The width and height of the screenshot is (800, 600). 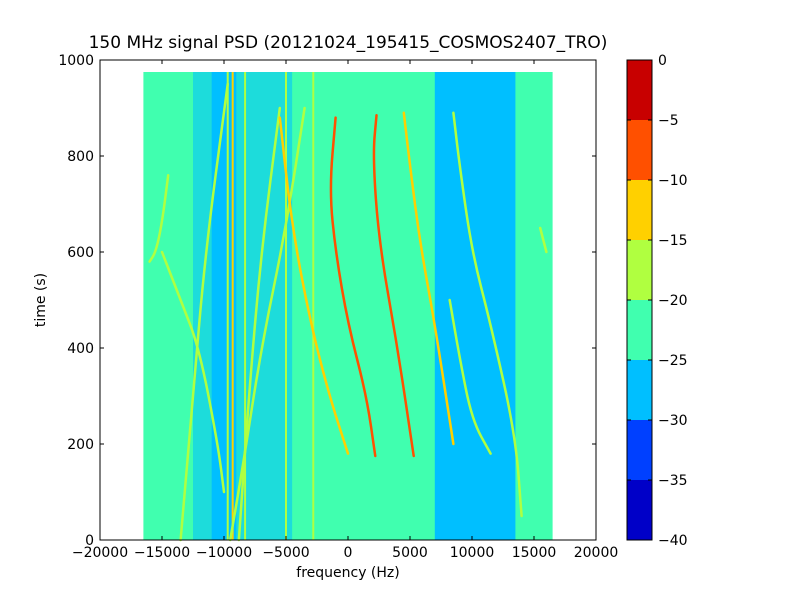 What do you see at coordinates (76, 61) in the screenshot?
I see `y-tick-label: 1000` at bounding box center [76, 61].